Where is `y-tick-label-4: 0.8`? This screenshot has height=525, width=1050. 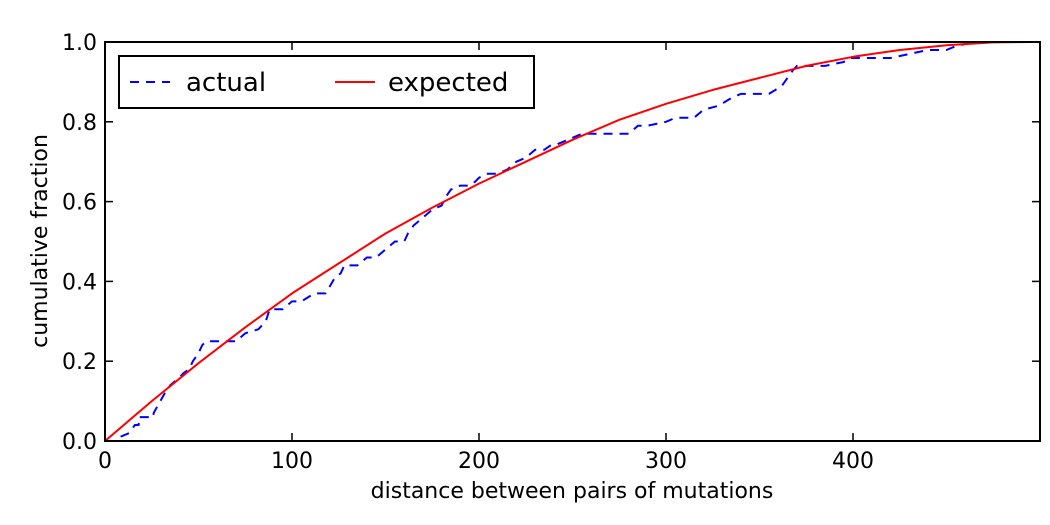
y-tick-label-4: 0.8 is located at coordinates (79, 123).